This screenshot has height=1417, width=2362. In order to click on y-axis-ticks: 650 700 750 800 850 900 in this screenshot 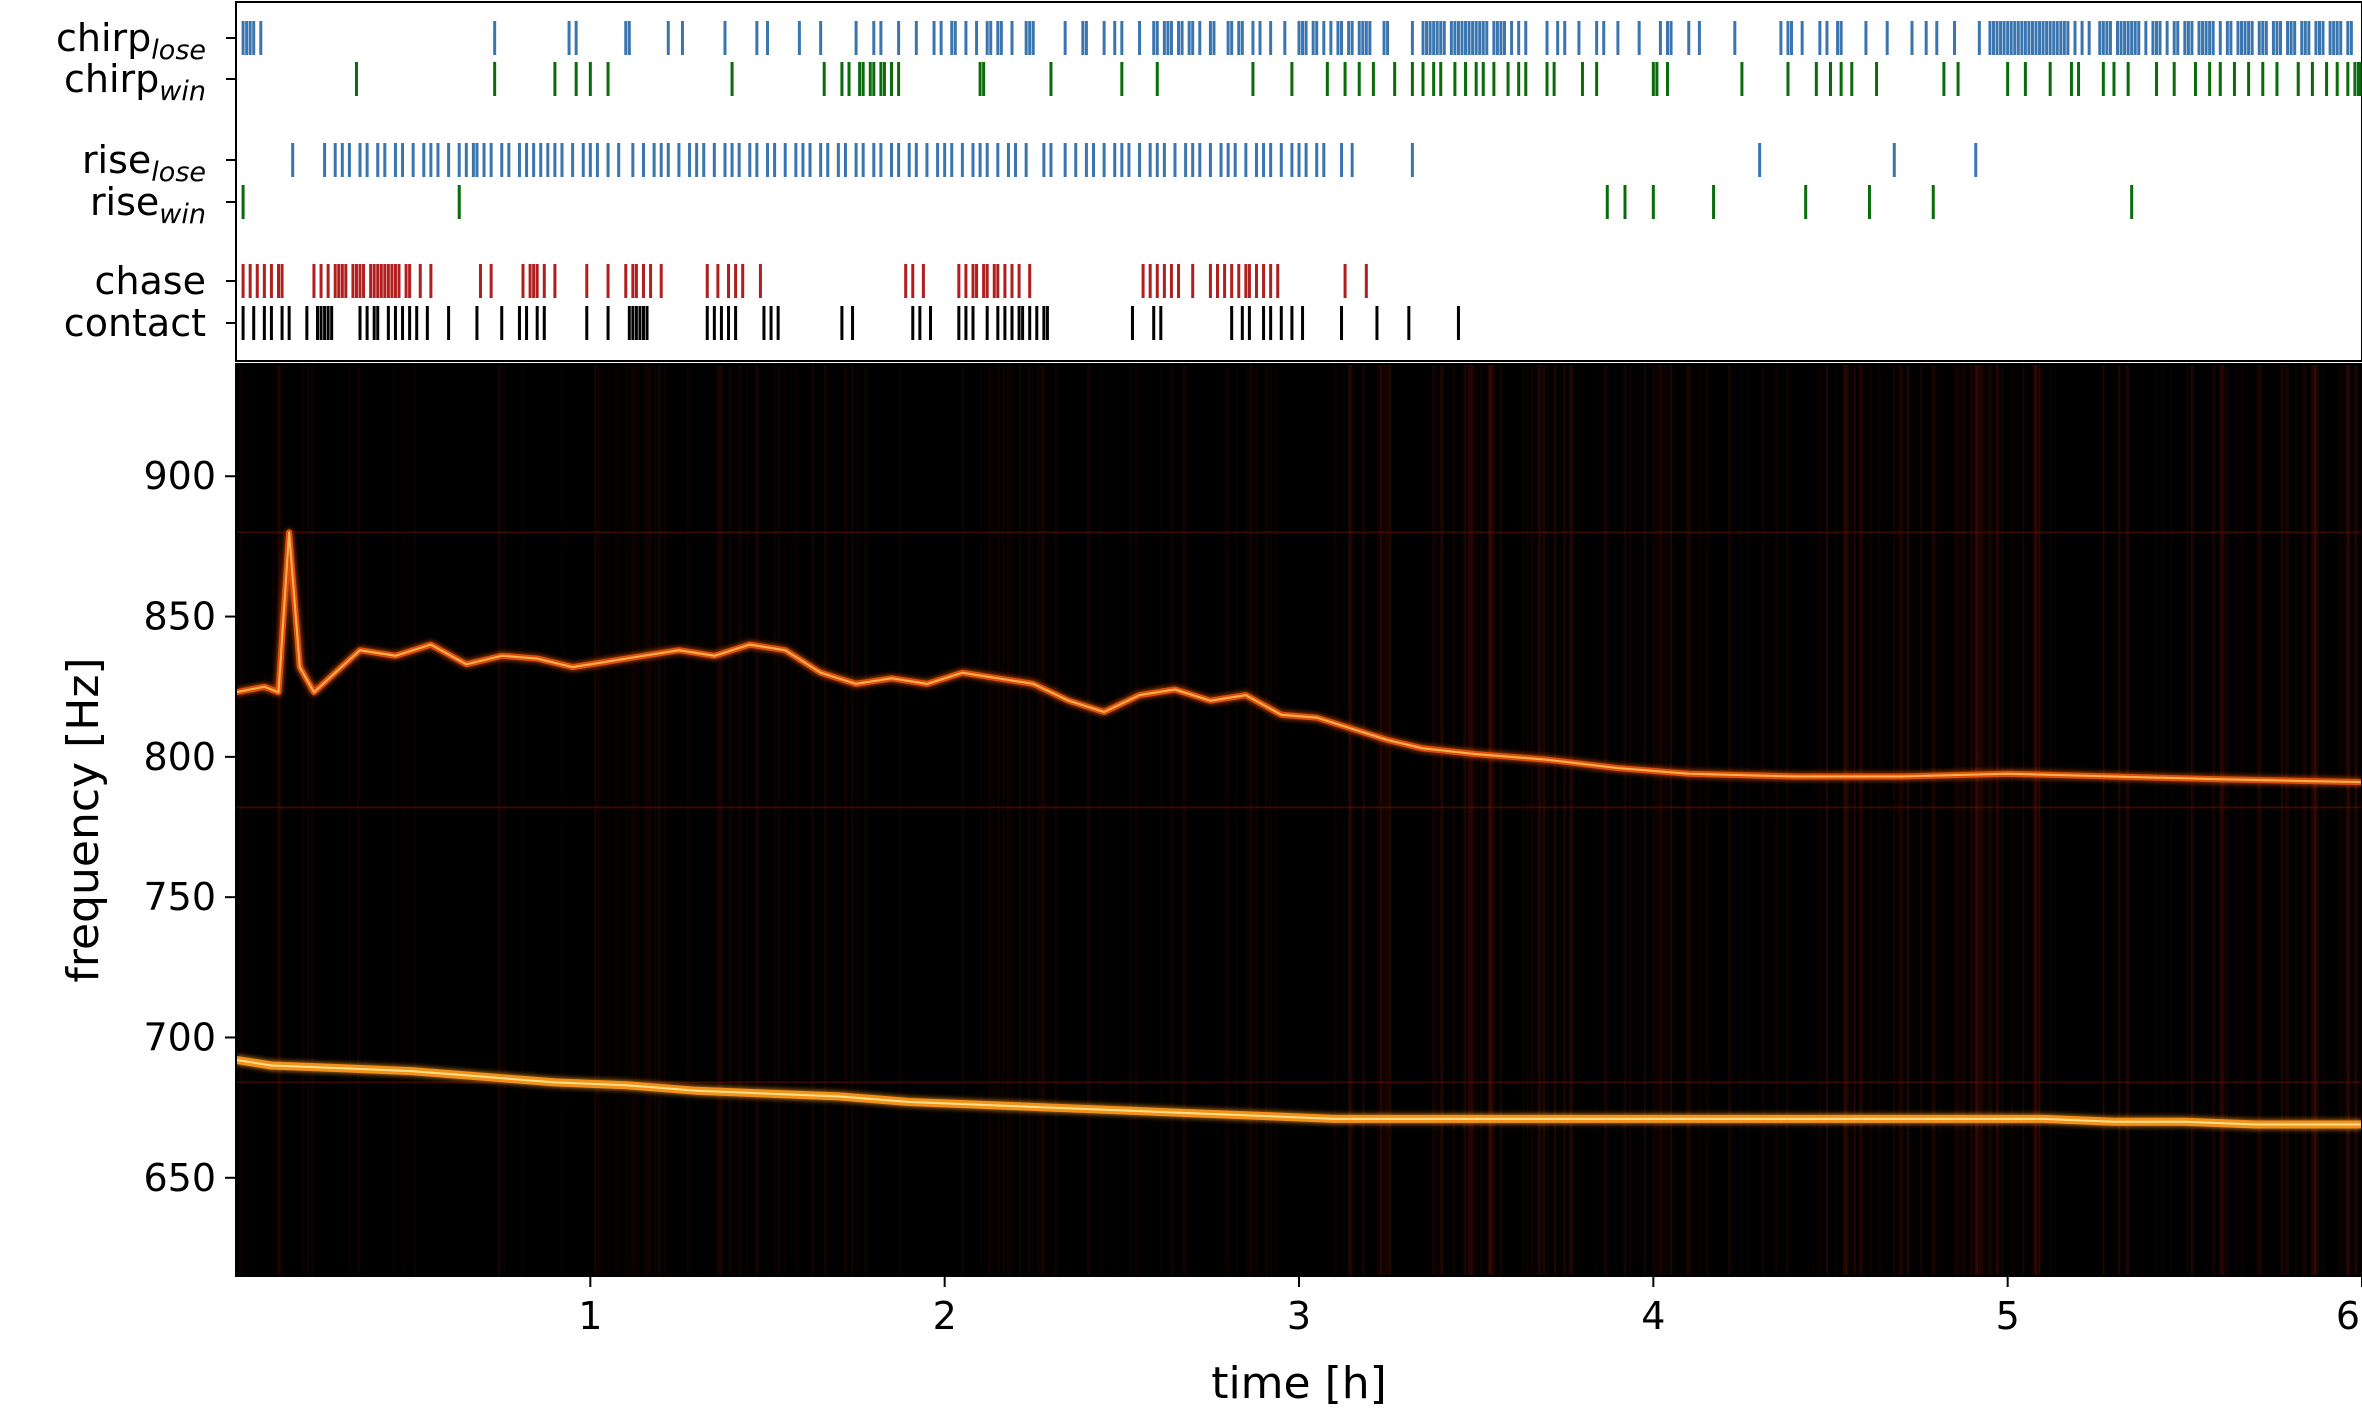, I will do `click(189, 827)`.